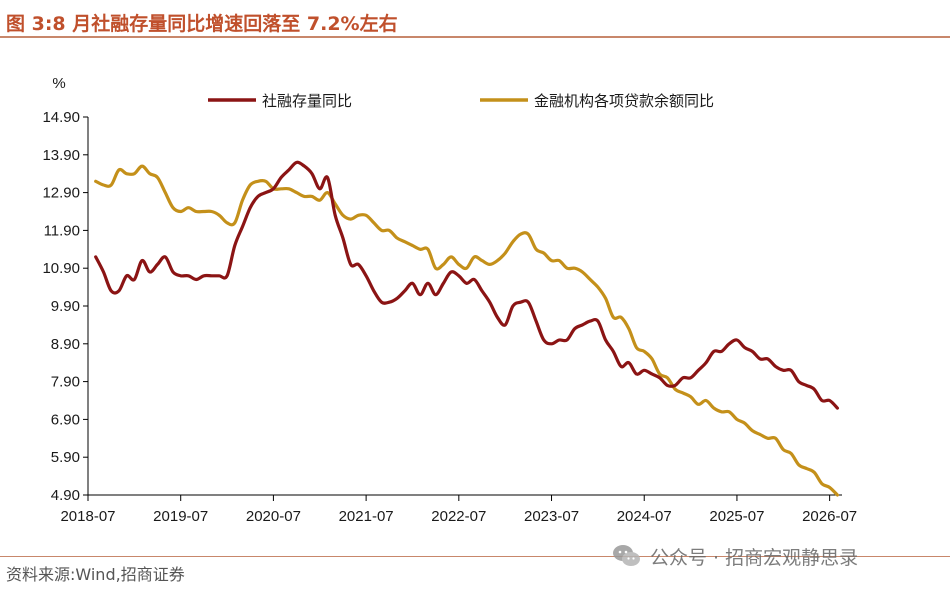 Image resolution: width=950 pixels, height=594 pixels. I want to click on x-tick-label: 2020-07, so click(273, 516).